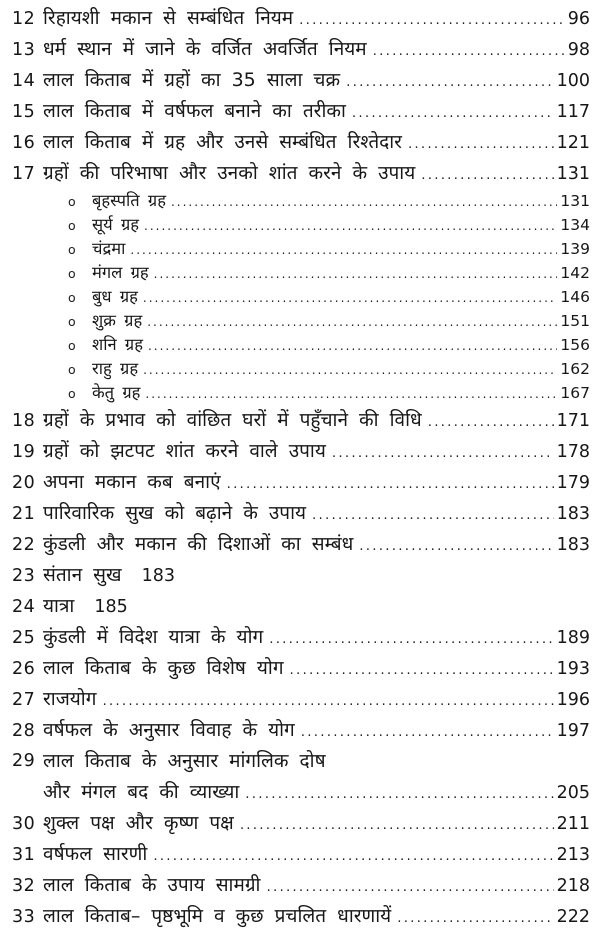  Describe the element at coordinates (573, 483) in the screenshot. I see `toc-item-page: 179` at that location.